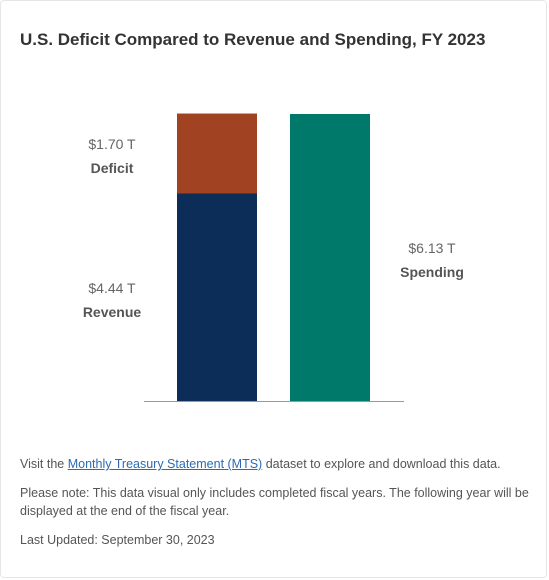 The height and width of the screenshot is (580, 549). What do you see at coordinates (217, 153) in the screenshot?
I see `deficit-bar` at bounding box center [217, 153].